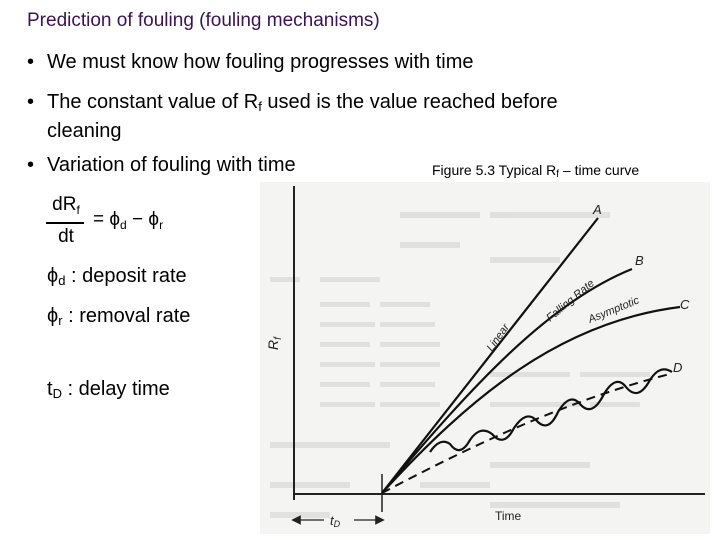  Describe the element at coordinates (65, 223) in the screenshot. I see `fraction-bar` at that location.